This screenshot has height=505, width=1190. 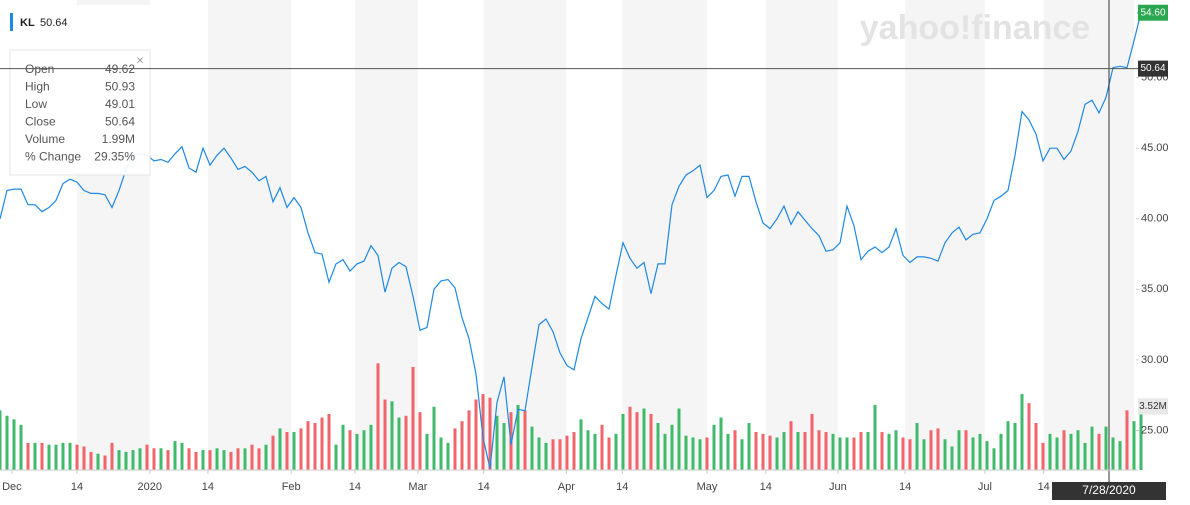 What do you see at coordinates (1153, 68) in the screenshot?
I see `crosshair-price-box` at bounding box center [1153, 68].